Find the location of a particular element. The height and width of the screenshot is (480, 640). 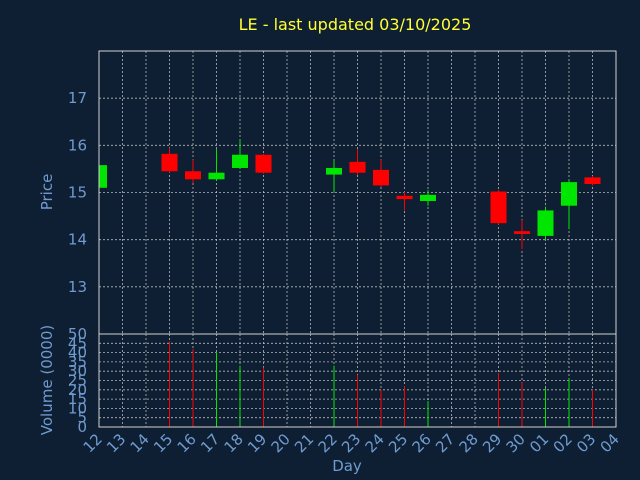

x-tick-label: 16 is located at coordinates (187, 443).